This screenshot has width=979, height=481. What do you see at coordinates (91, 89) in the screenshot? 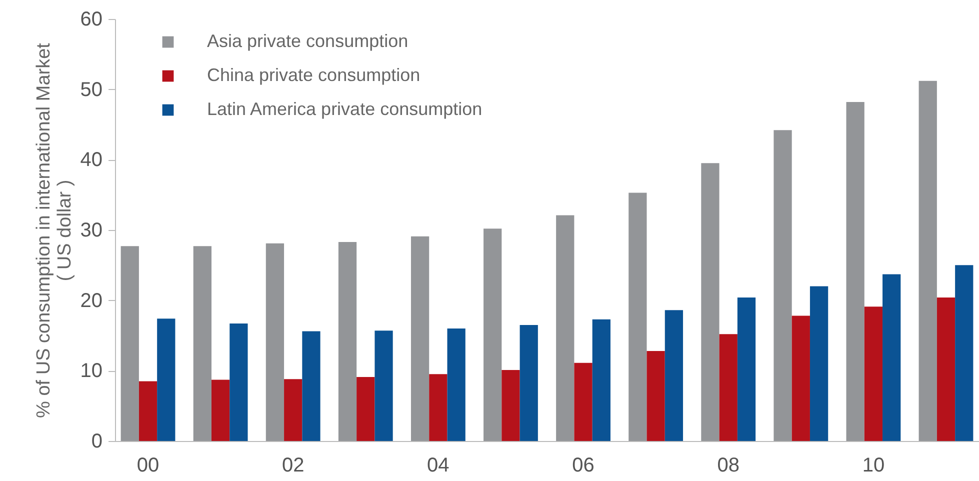
I see `y-tick-label: 50` at bounding box center [91, 89].